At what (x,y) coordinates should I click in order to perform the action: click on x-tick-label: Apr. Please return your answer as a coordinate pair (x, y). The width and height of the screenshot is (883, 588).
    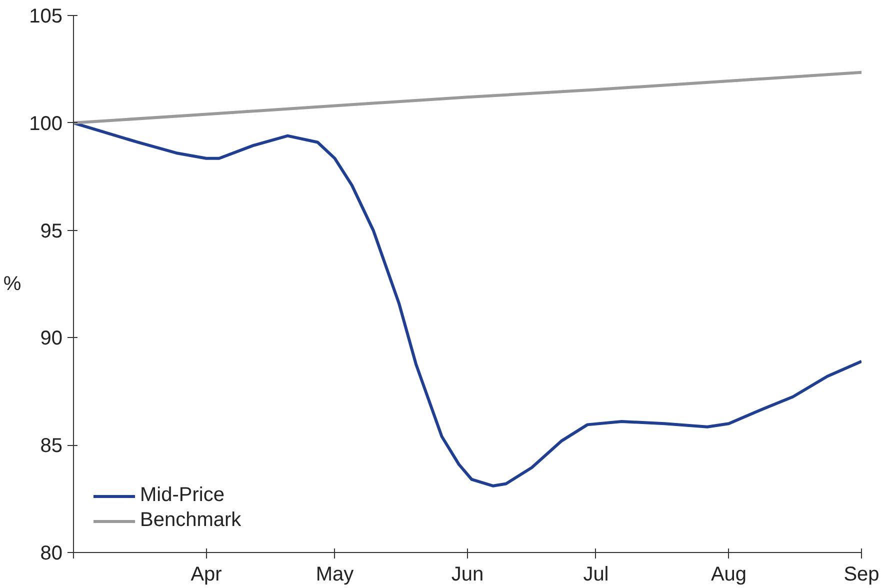
    Looking at the image, I should click on (206, 575).